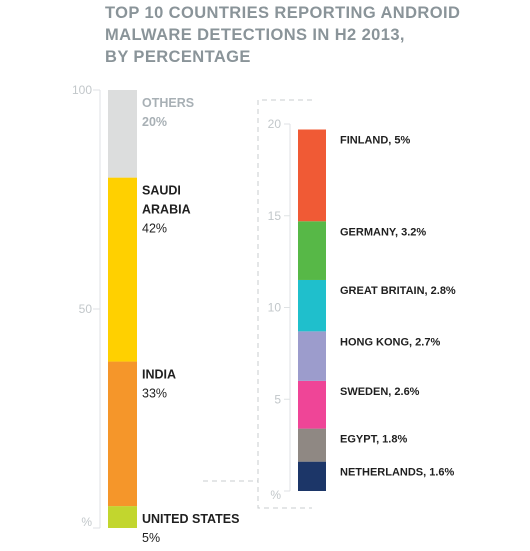 The image size is (530, 551). What do you see at coordinates (375, 141) in the screenshot?
I see `detail-segment-label: FINLAND, 5%` at bounding box center [375, 141].